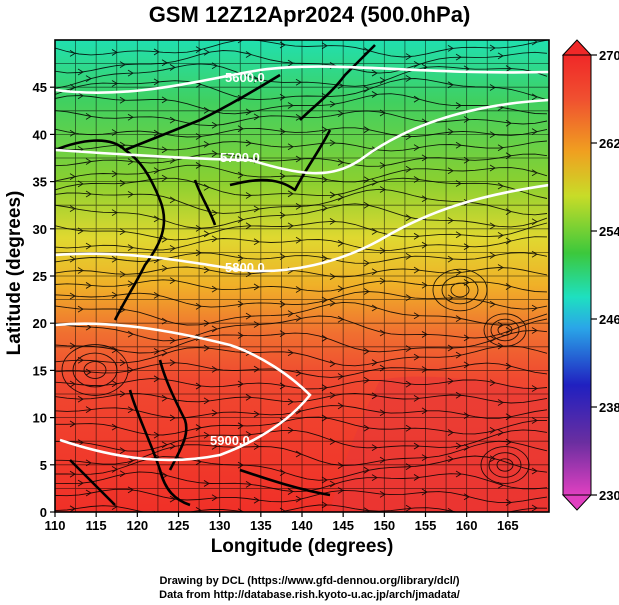 Image resolution: width=619 pixels, height=605 pixels. Describe the element at coordinates (40, 418) in the screenshot. I see `y-tick-label: 10` at that location.